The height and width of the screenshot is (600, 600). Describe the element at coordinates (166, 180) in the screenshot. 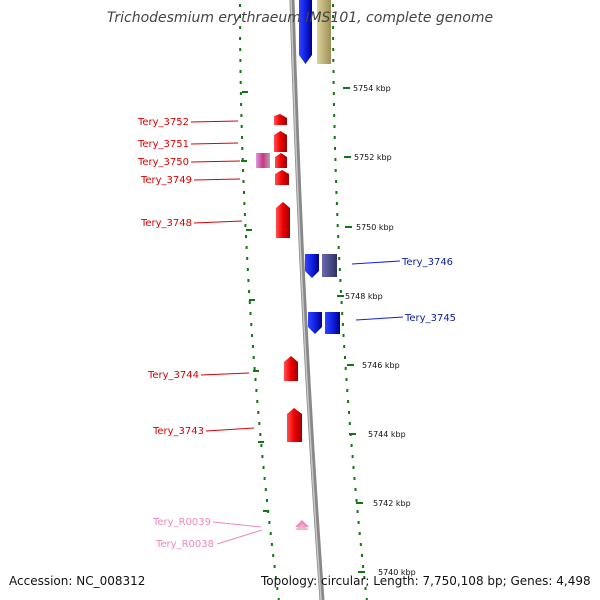

I see `label-tery-3749: Tery_3749` at that location.